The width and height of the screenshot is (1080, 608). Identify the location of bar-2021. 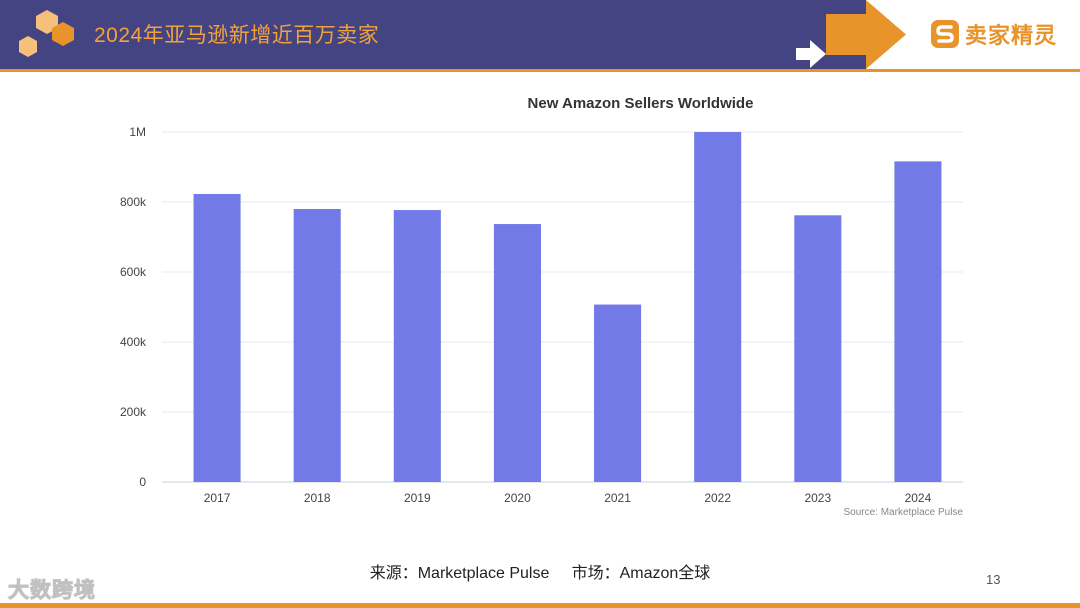
(618, 393).